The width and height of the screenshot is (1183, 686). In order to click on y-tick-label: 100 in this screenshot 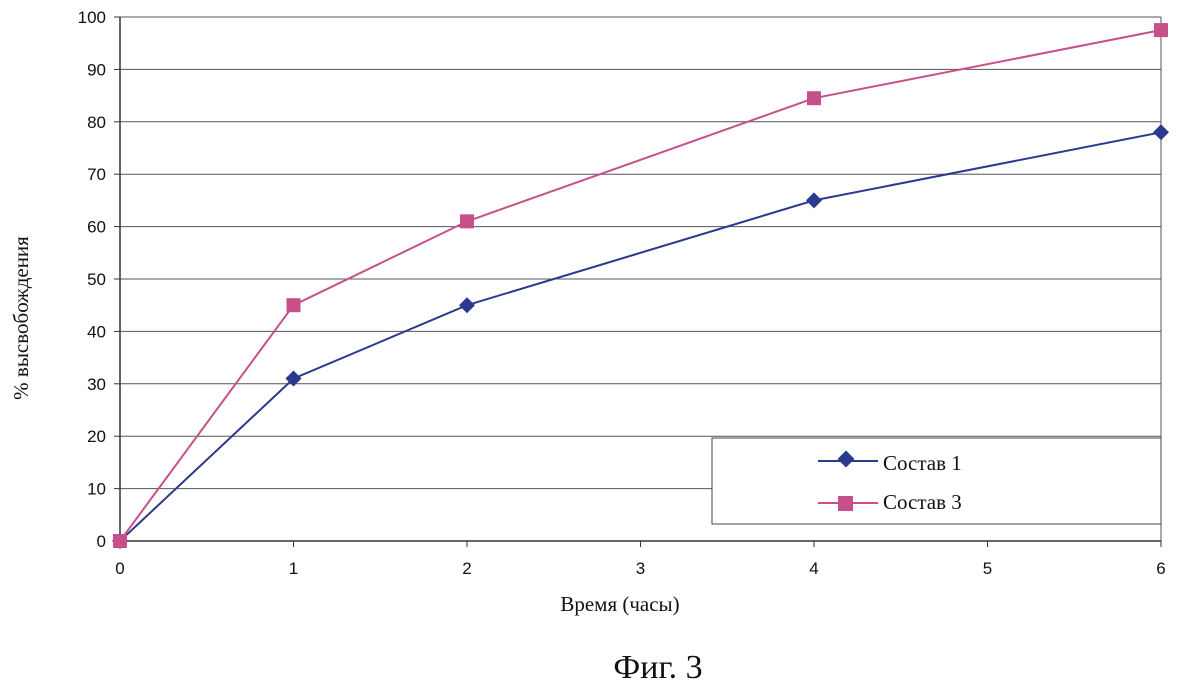, I will do `click(92, 17)`.